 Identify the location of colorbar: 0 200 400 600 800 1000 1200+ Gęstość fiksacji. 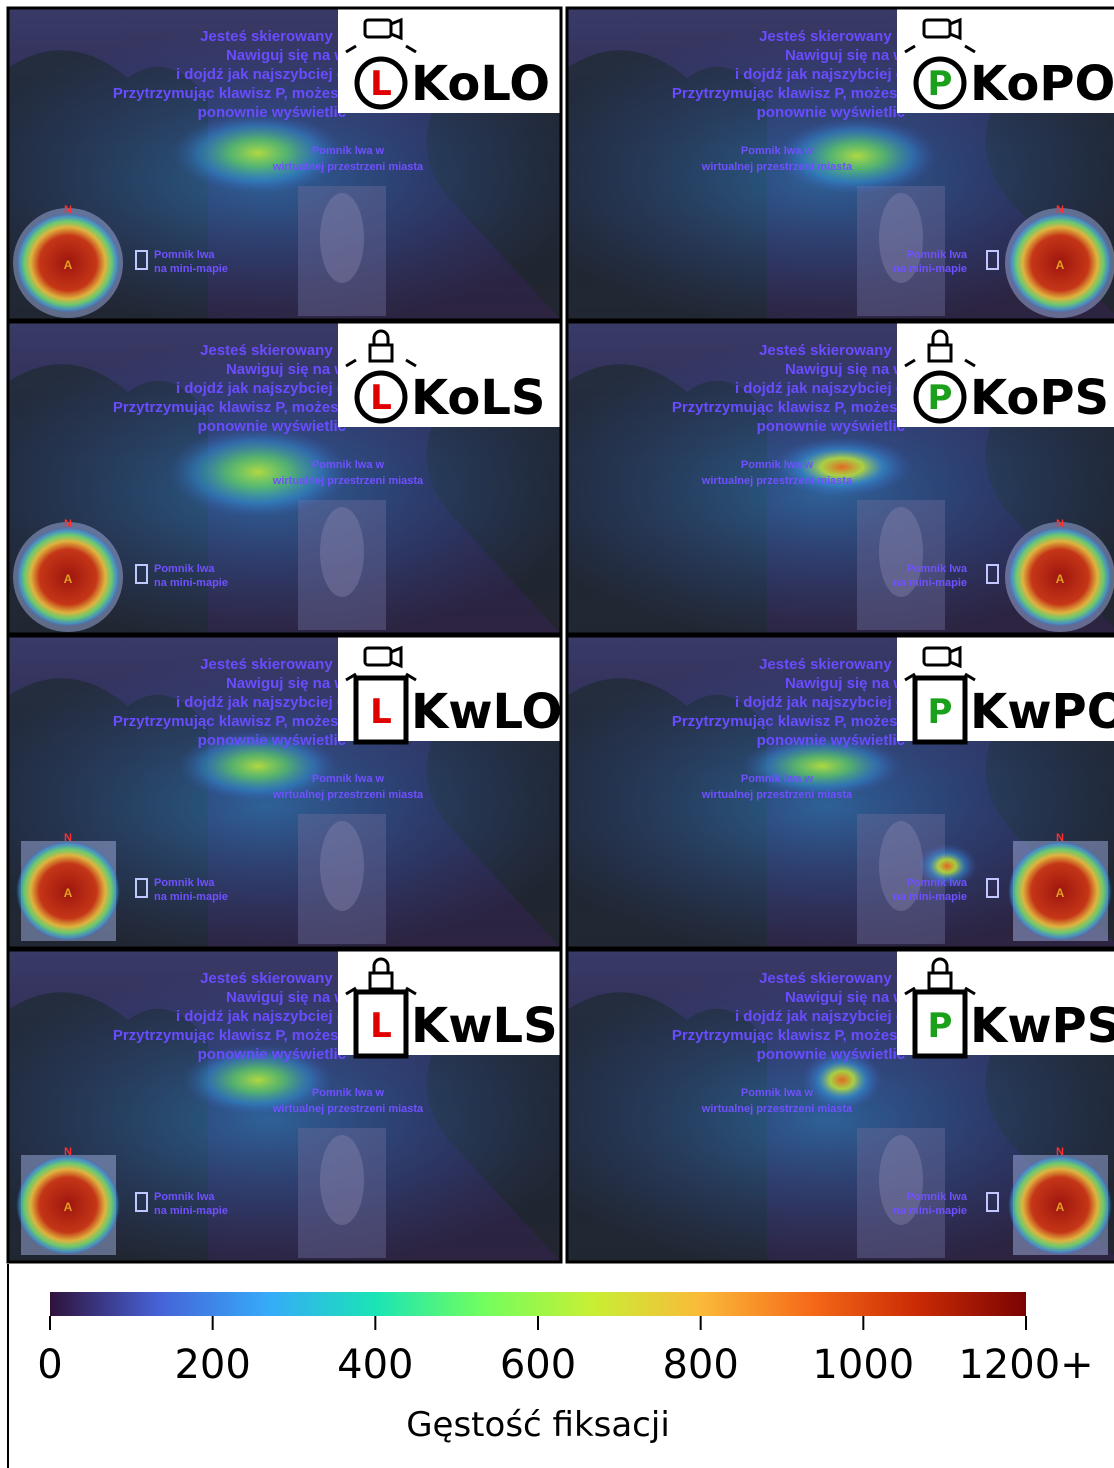
(565, 1368).